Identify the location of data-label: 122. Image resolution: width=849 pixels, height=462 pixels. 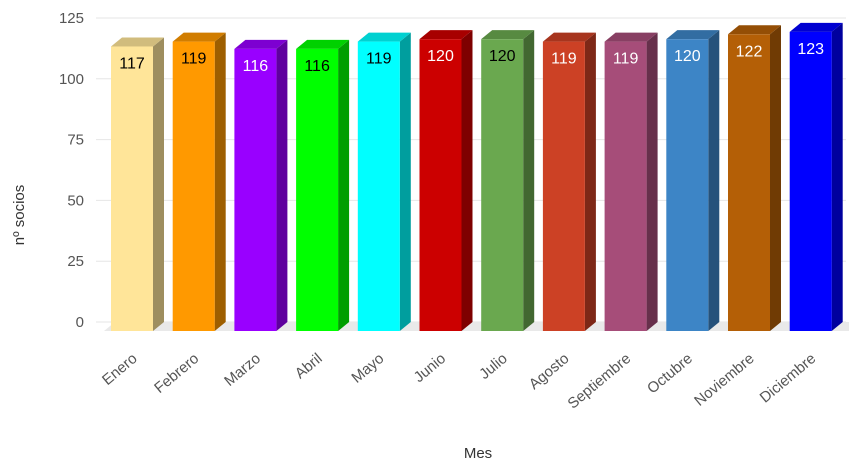
(749, 51).